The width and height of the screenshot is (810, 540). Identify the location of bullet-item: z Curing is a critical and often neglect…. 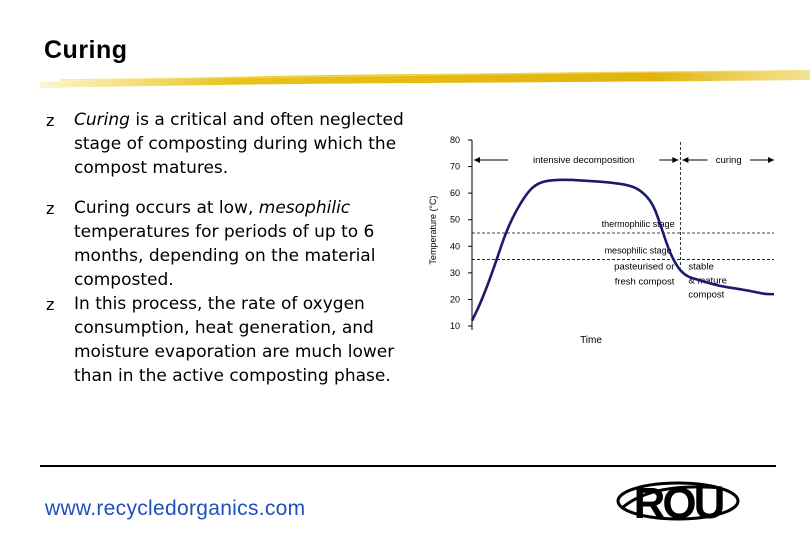
(226, 144).